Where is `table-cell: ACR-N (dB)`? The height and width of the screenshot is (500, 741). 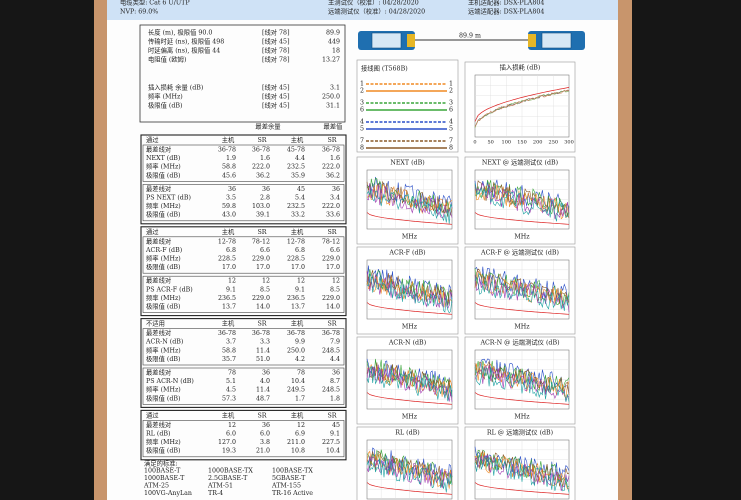 table-cell: ACR-N (dB) is located at coordinates (164, 342).